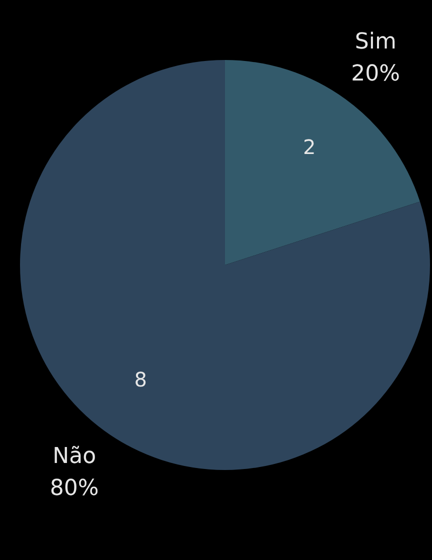  Describe the element at coordinates (375, 41) in the screenshot. I see `slice-label: Sim` at that location.